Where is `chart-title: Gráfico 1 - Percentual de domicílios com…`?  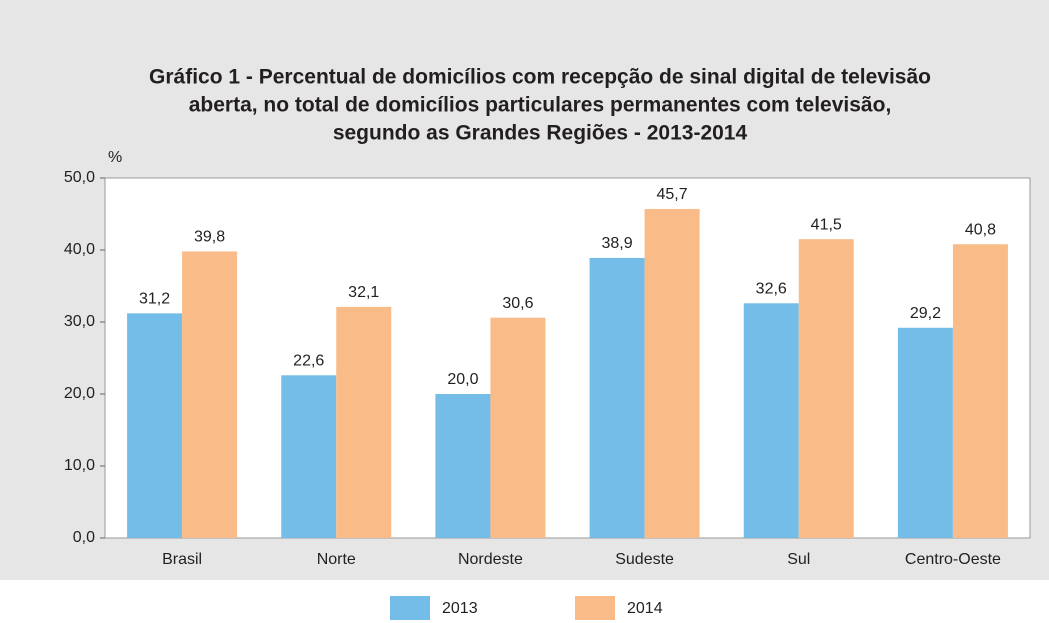 chart-title: Gráfico 1 - Percentual de domicílios com… is located at coordinates (540, 77).